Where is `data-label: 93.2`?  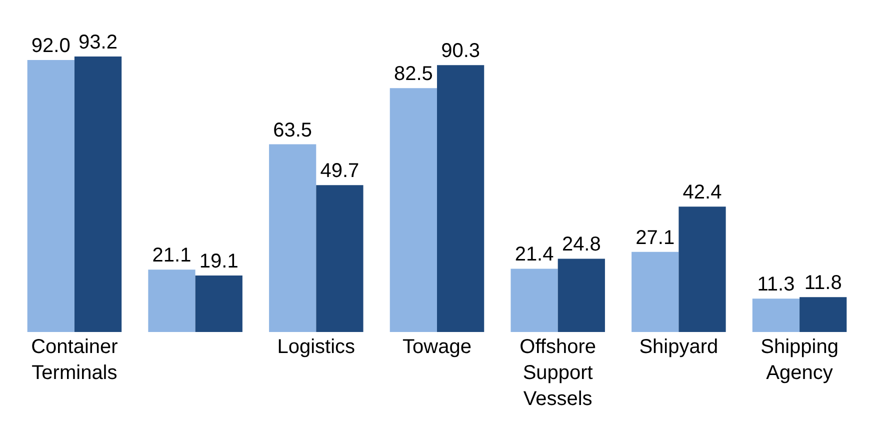
data-label: 93.2 is located at coordinates (98, 43).